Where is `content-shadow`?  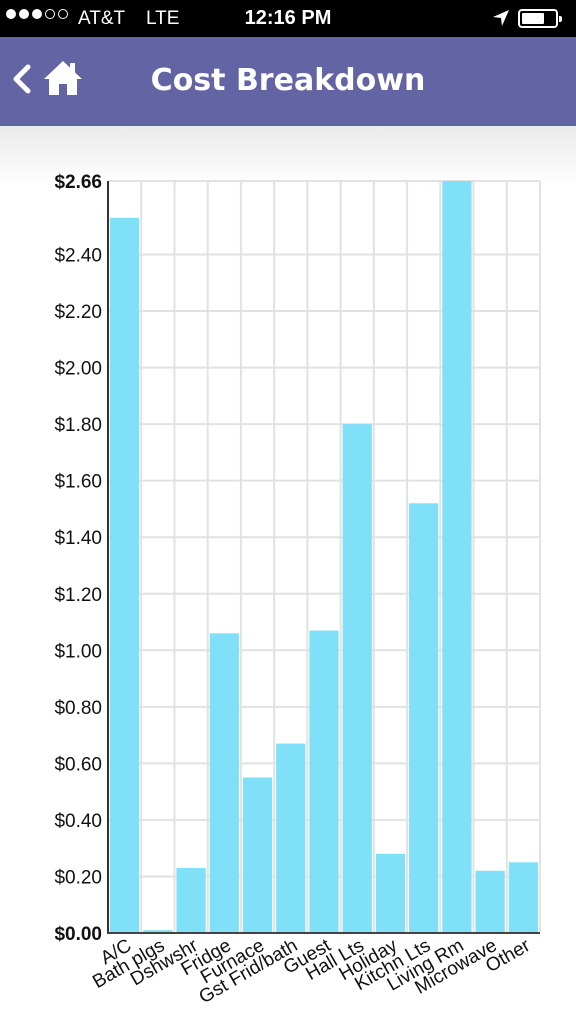 content-shadow is located at coordinates (288, 156).